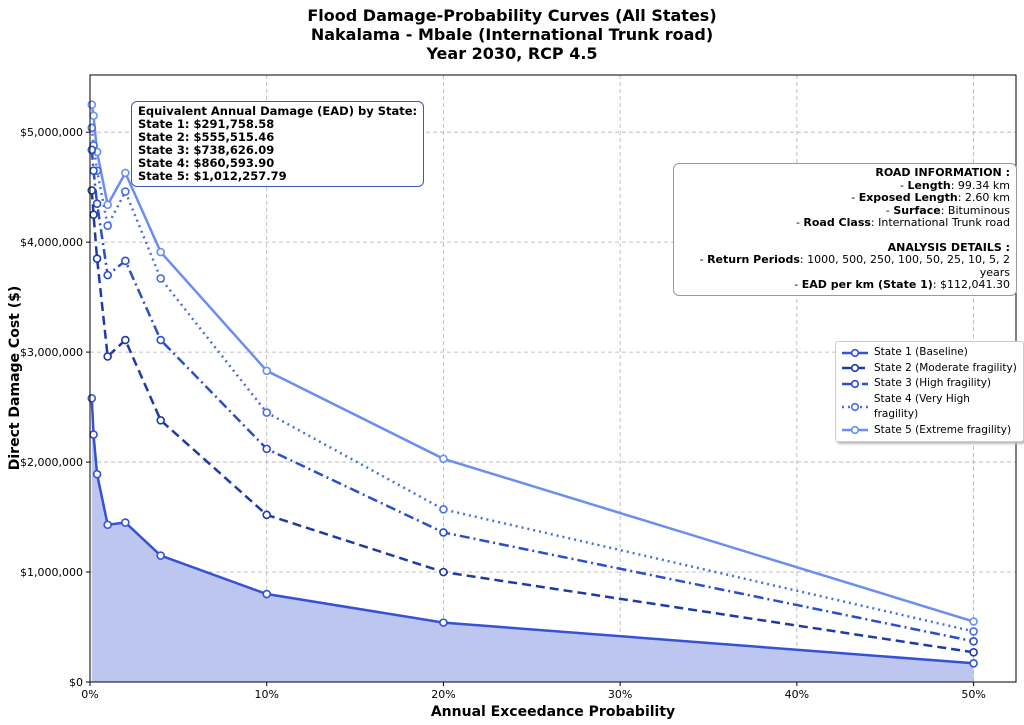 The width and height of the screenshot is (1024, 725). What do you see at coordinates (797, 694) in the screenshot?
I see `x-tick-label: 40%` at bounding box center [797, 694].